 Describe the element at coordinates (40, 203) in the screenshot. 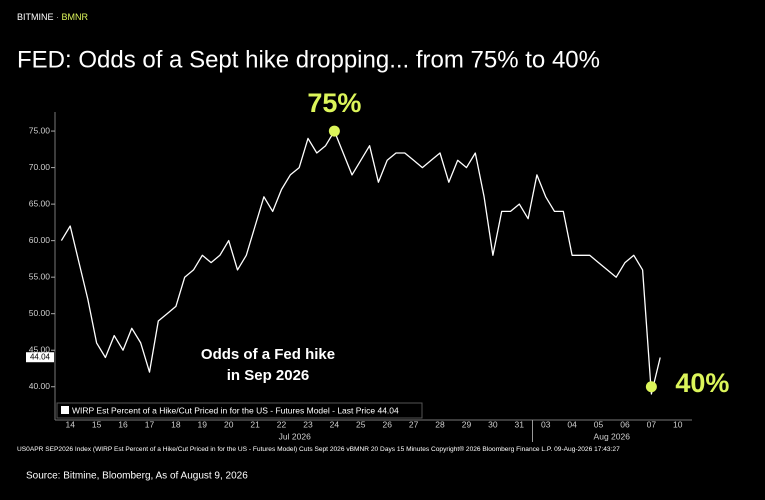

I see `y-tick-label: 65.00` at that location.